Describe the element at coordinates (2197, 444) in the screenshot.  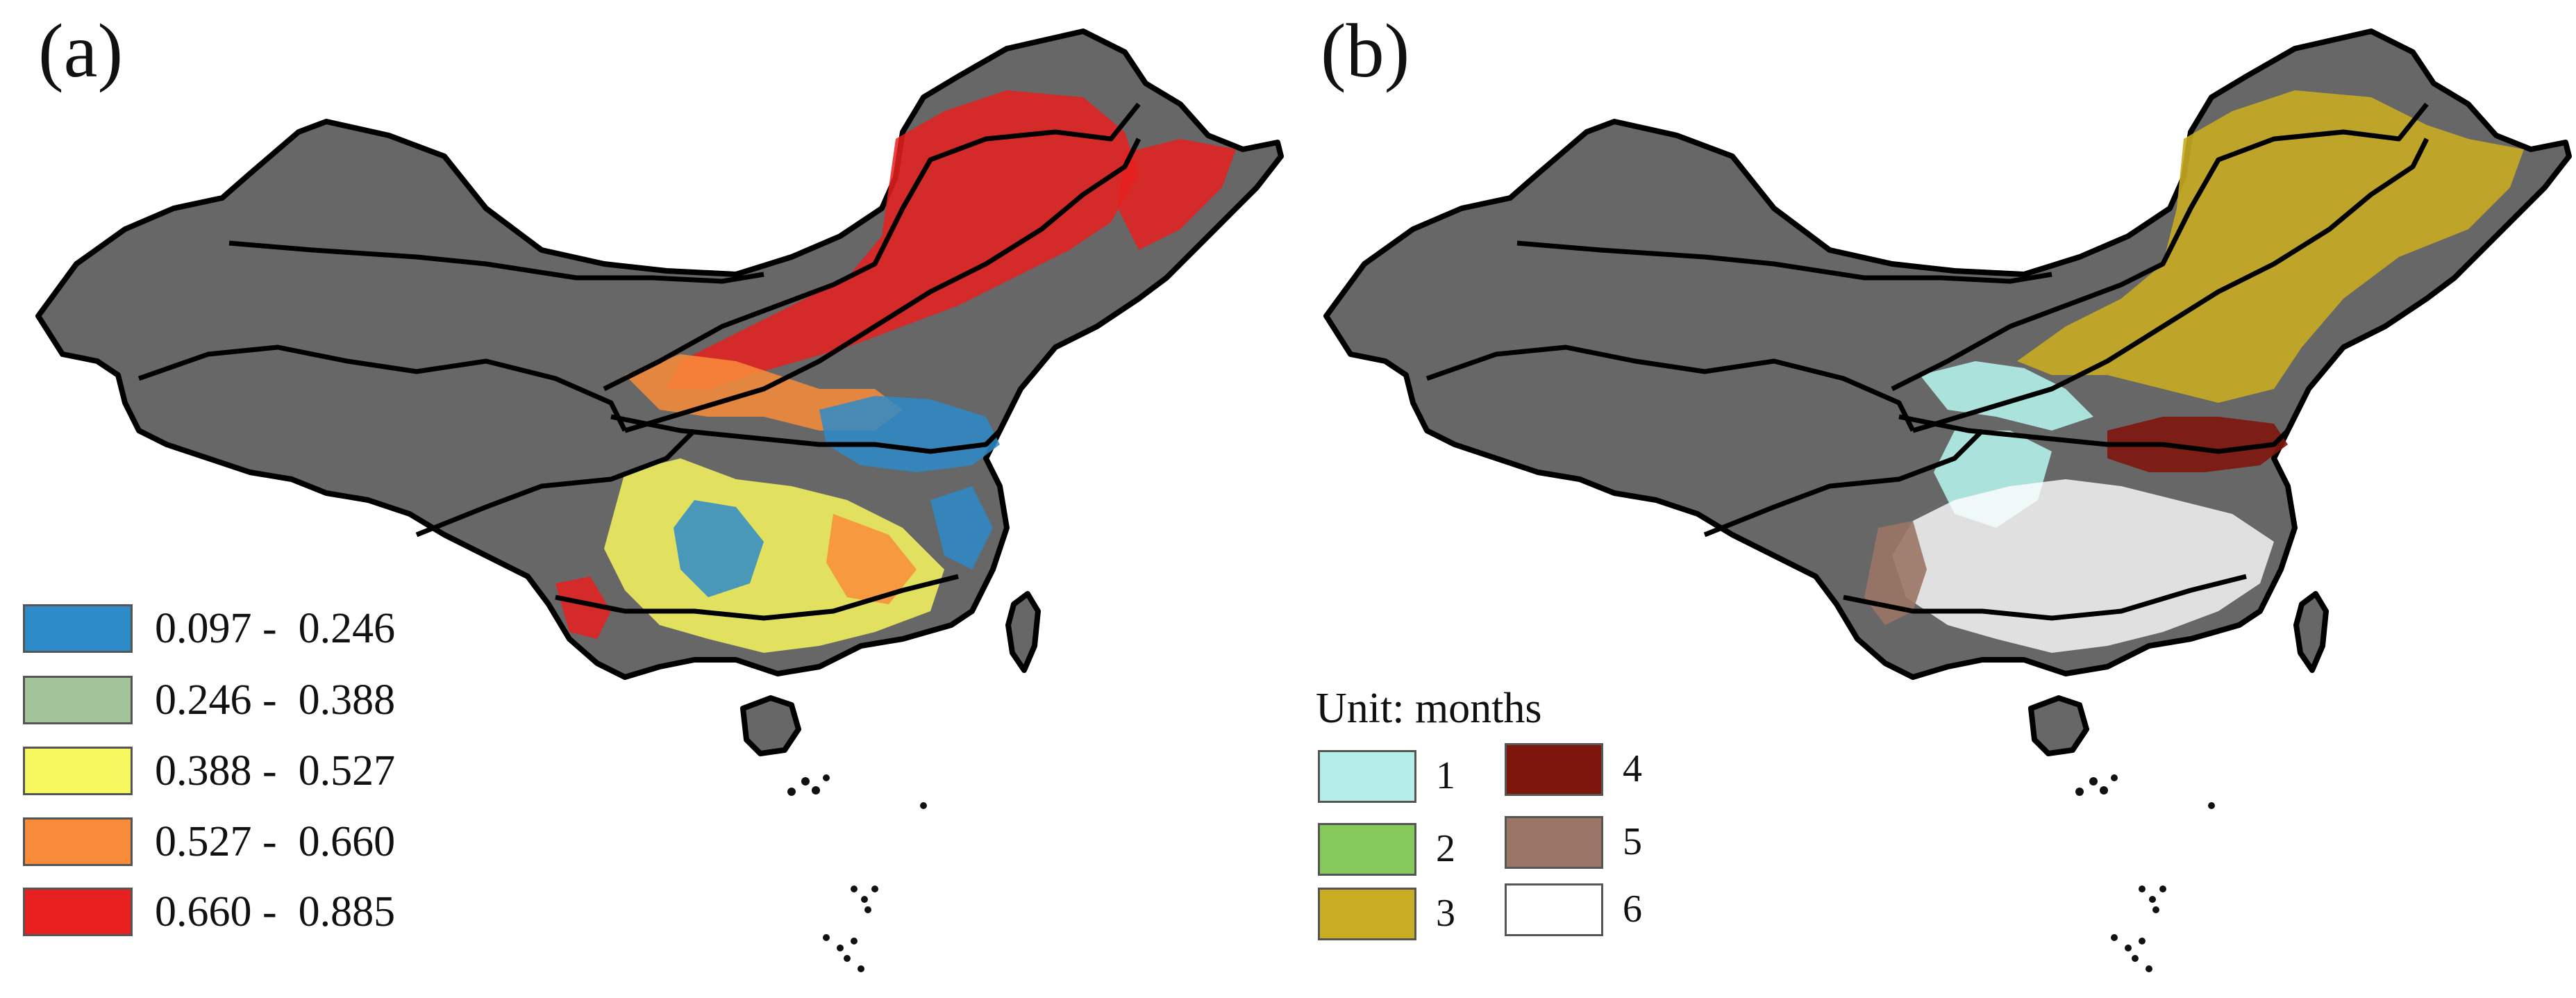
I see `patch-month-4-east` at that location.